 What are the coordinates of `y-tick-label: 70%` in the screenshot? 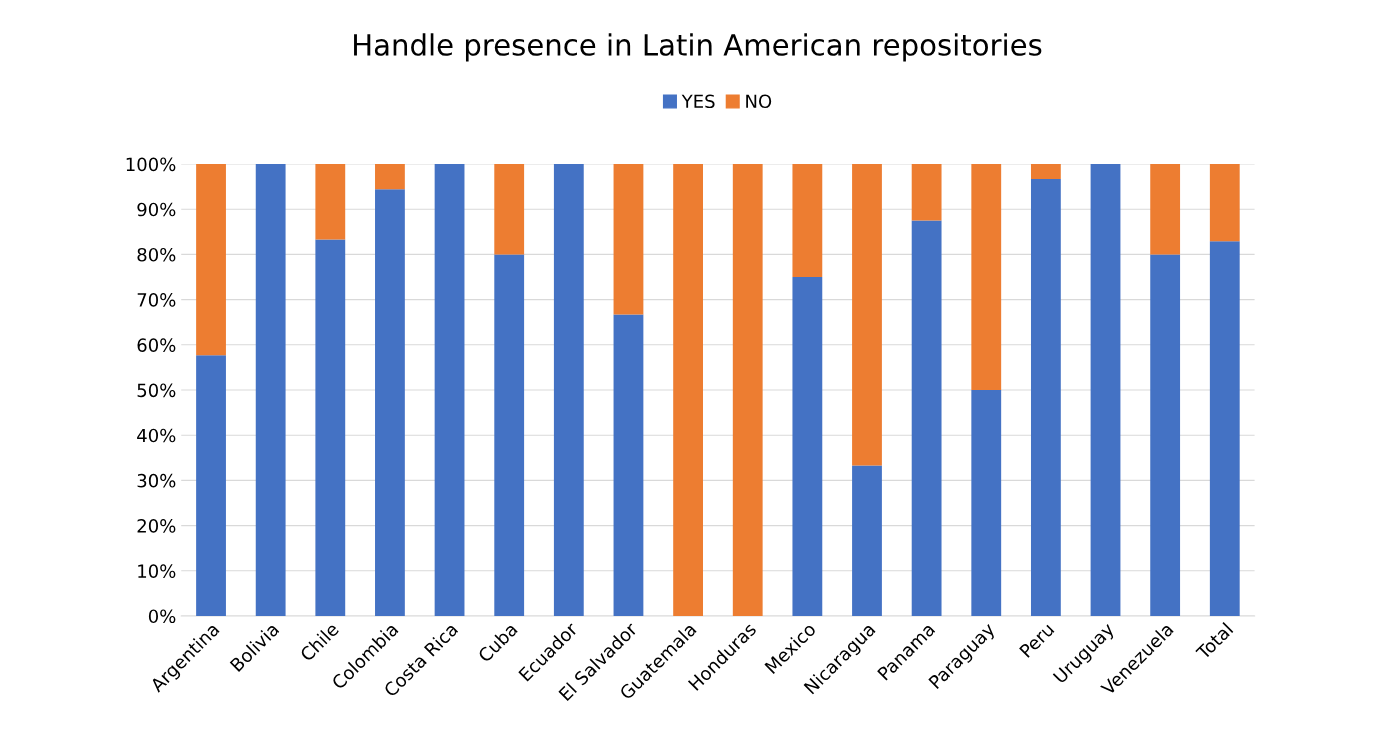 It's located at (156, 300).